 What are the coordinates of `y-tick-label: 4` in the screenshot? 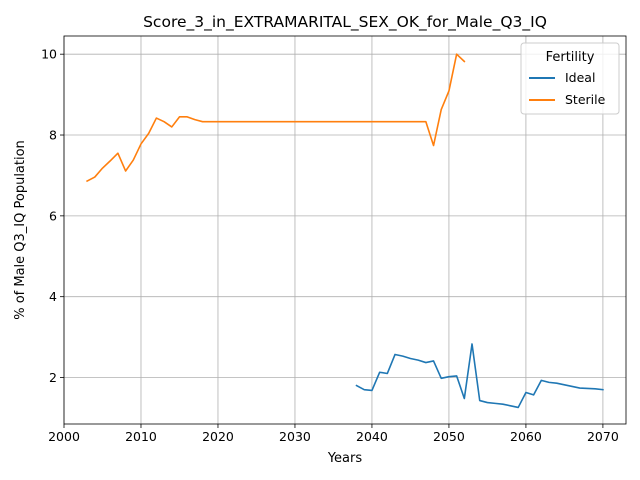 It's located at (53, 296).